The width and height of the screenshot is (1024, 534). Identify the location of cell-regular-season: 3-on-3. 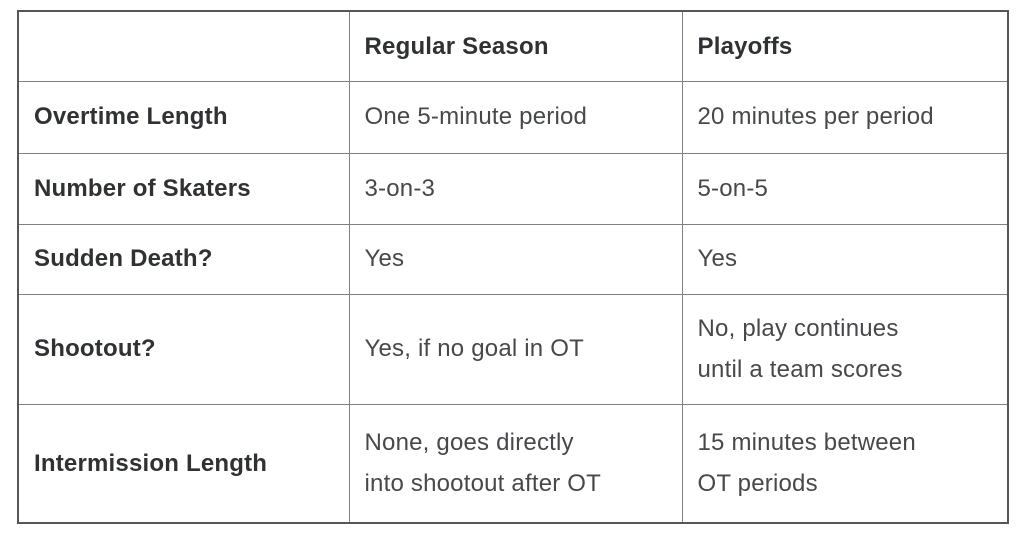
(515, 188).